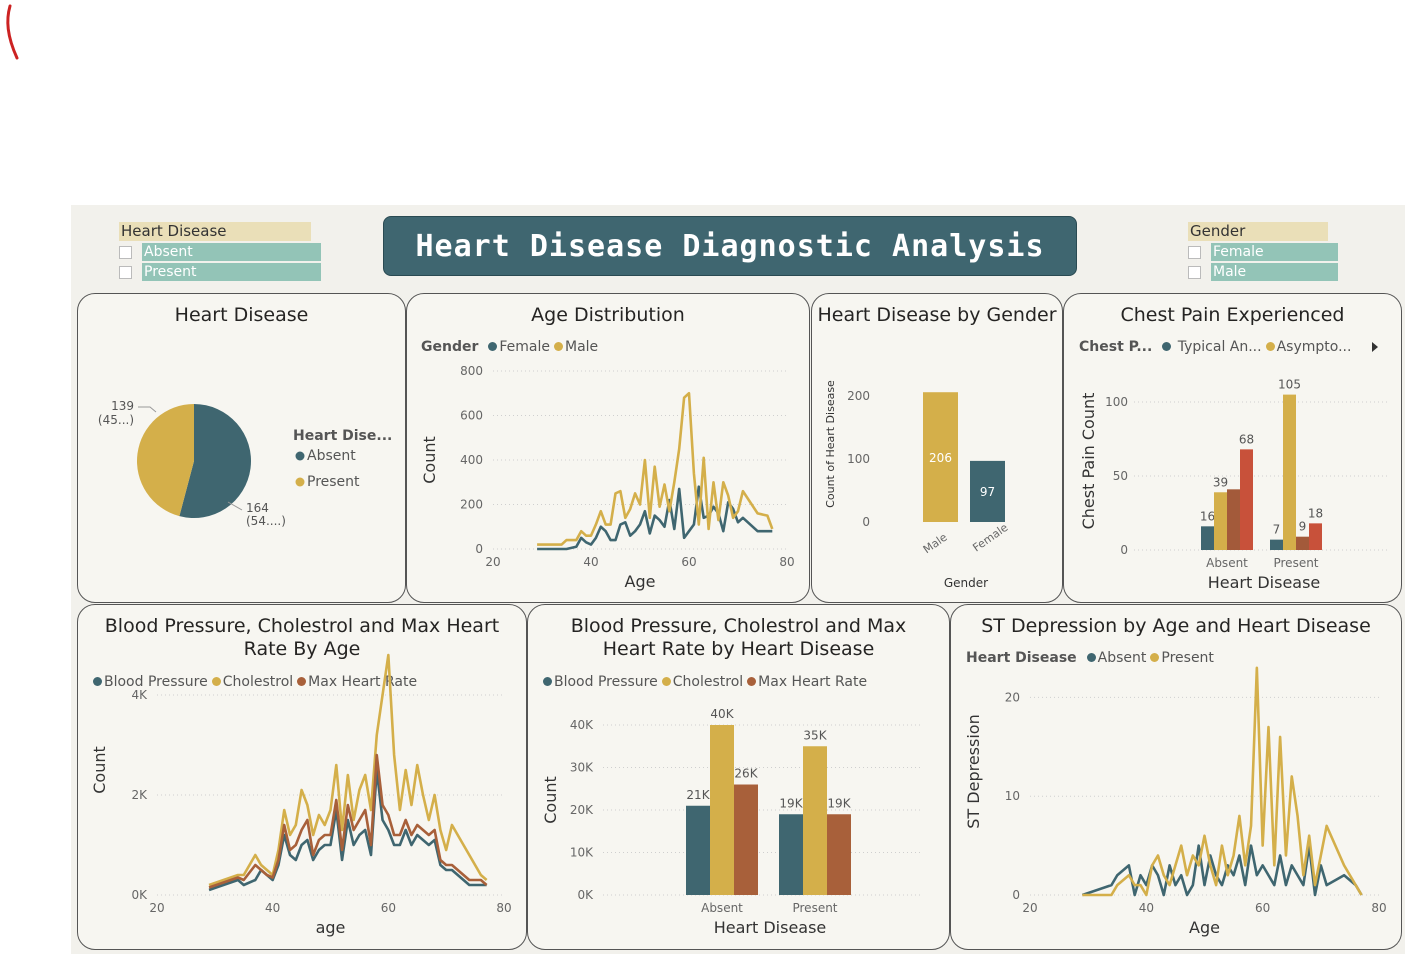 The height and width of the screenshot is (954, 1405). Describe the element at coordinates (231, 252) in the screenshot. I see `slicer-option-label: Absent` at that location.